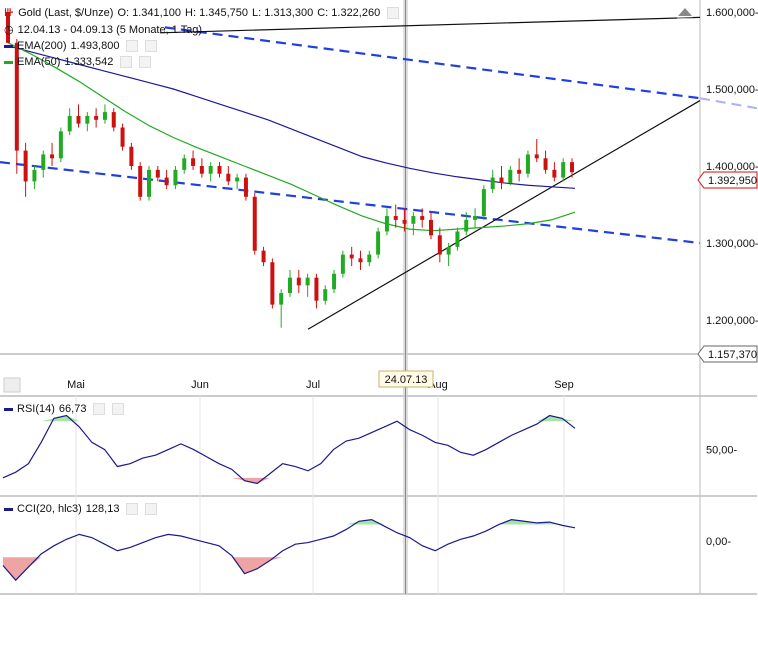 This screenshot has width=758, height=650. What do you see at coordinates (313, 385) in the screenshot?
I see `month-tick-label: Jul` at bounding box center [313, 385].